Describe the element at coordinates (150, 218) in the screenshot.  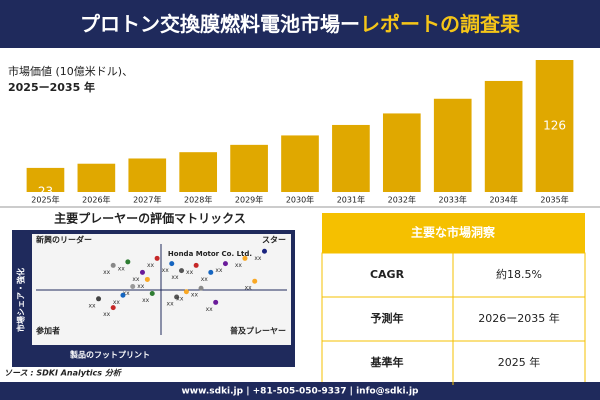
I see `matrix-title: 主要プレーヤーの評価マトリックス` at that location.